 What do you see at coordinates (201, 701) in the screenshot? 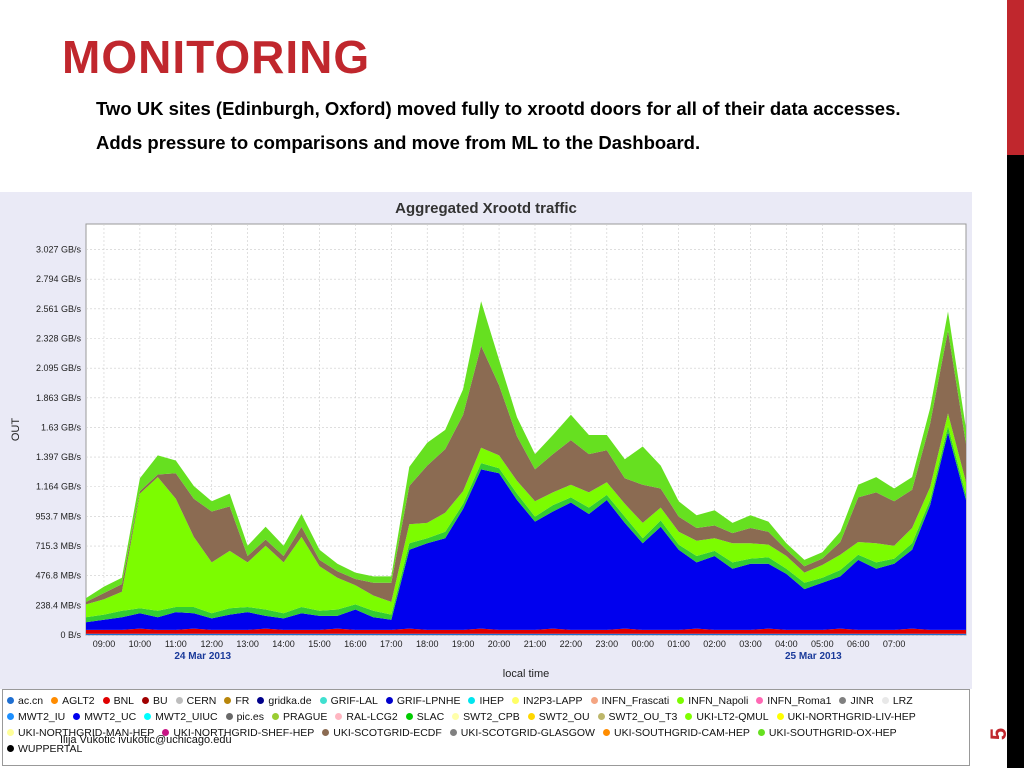
I see `legend-label: CERN` at bounding box center [201, 701].